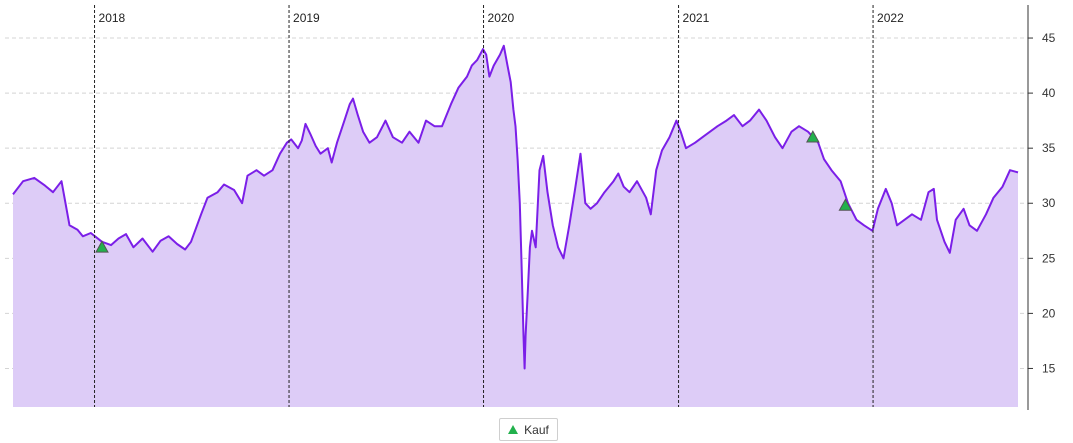 This screenshot has height=443, width=1073. What do you see at coordinates (1049, 313) in the screenshot?
I see `y-tick-label: 20` at bounding box center [1049, 313].